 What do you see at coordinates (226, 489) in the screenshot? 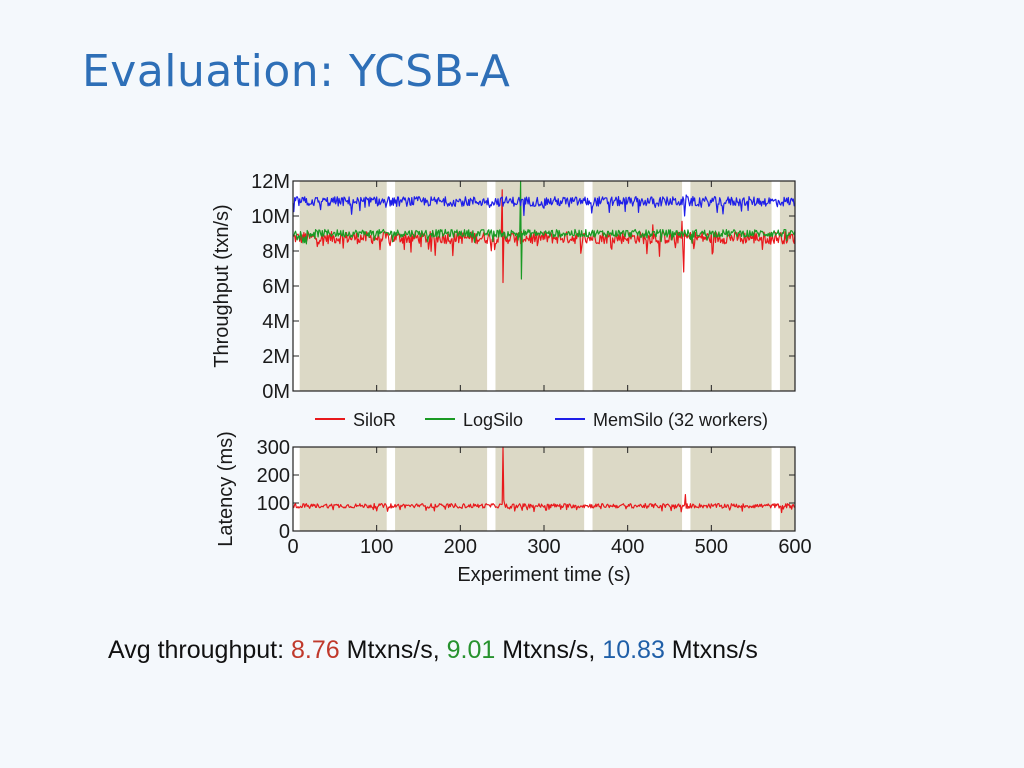
I see `latency-ylabel: Latency (ms)` at bounding box center [226, 489].